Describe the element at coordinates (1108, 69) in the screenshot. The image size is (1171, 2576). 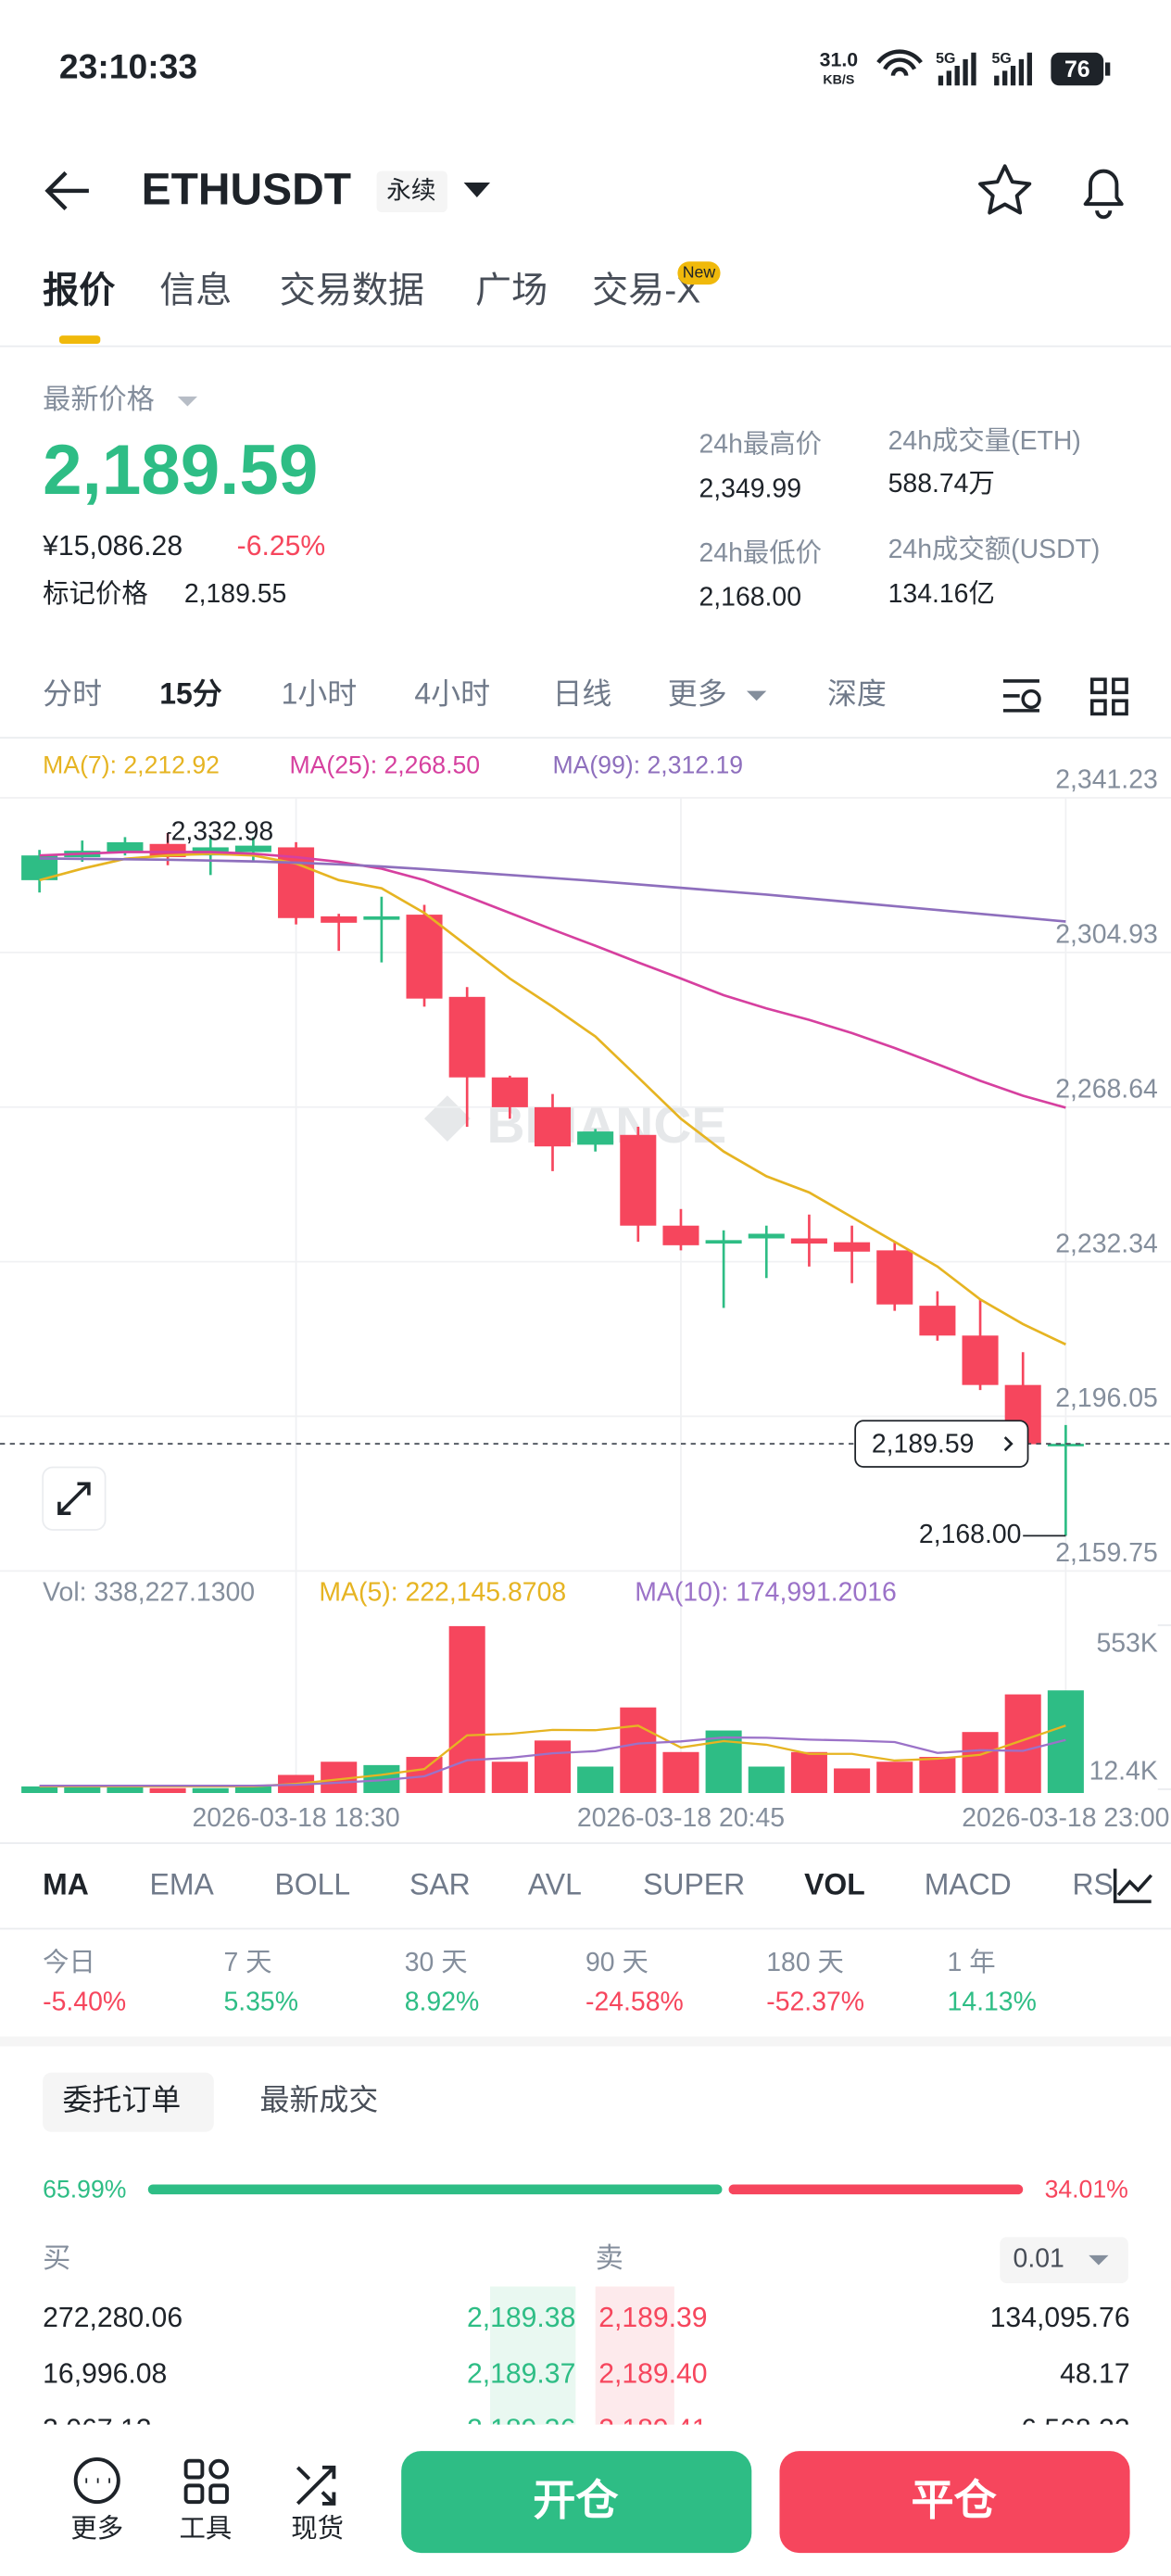
I see `battery-tip` at that location.